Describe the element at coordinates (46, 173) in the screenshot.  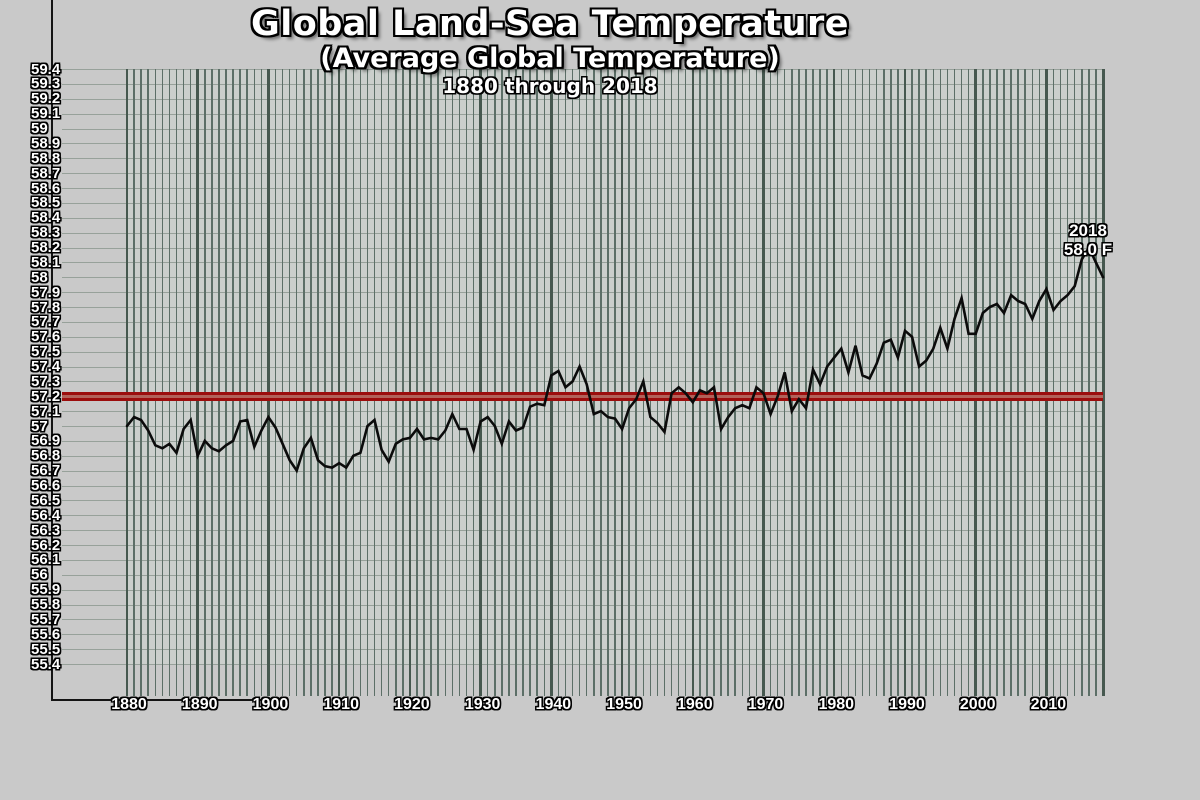
I see `y-axis-label: 58.7` at that location.